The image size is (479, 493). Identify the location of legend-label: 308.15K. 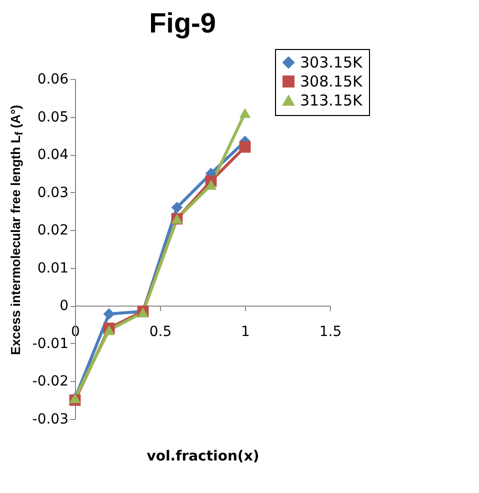
(332, 81).